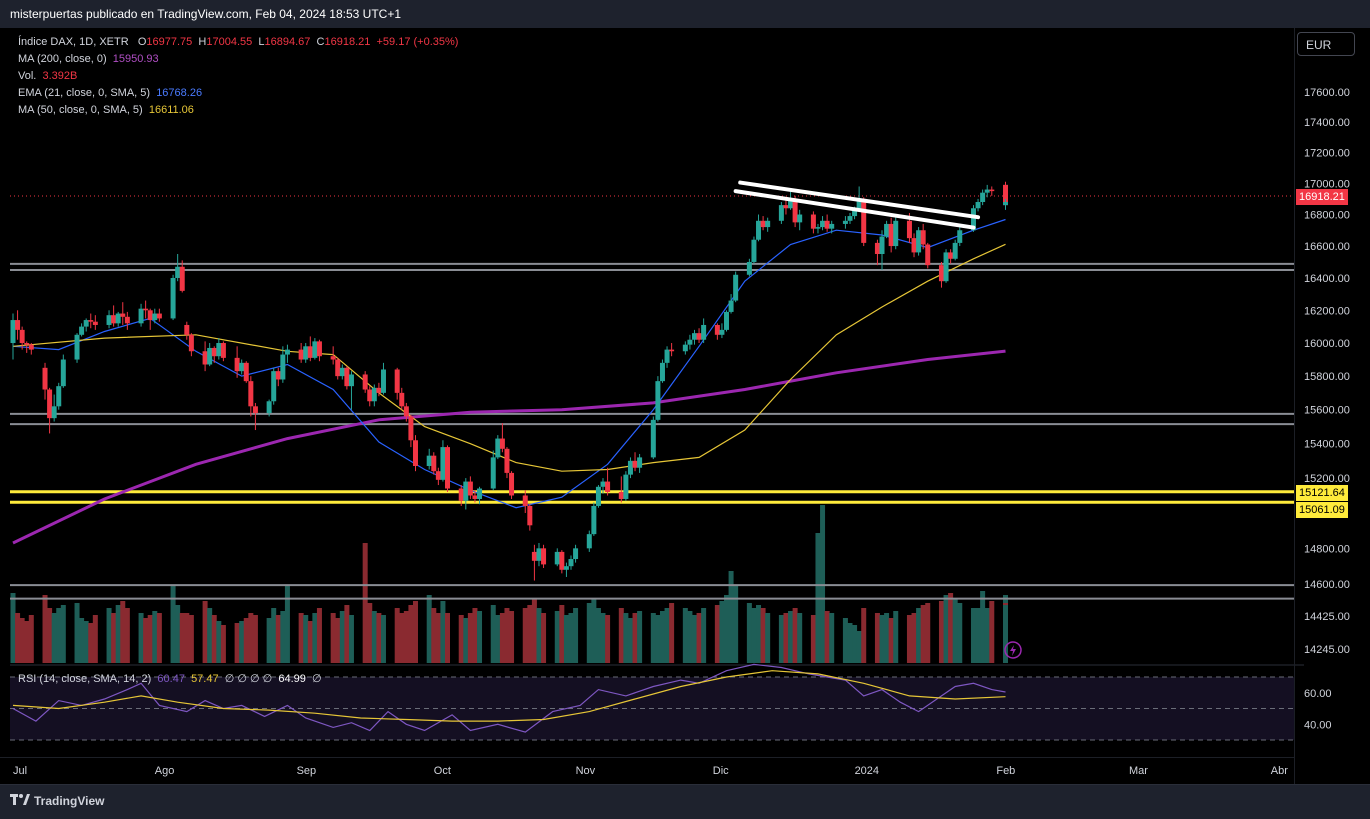 This screenshot has height=819, width=1370. I want to click on legend-ma50-row: MA (50, close, 0, SMA, 5) 16611.06, so click(238, 110).